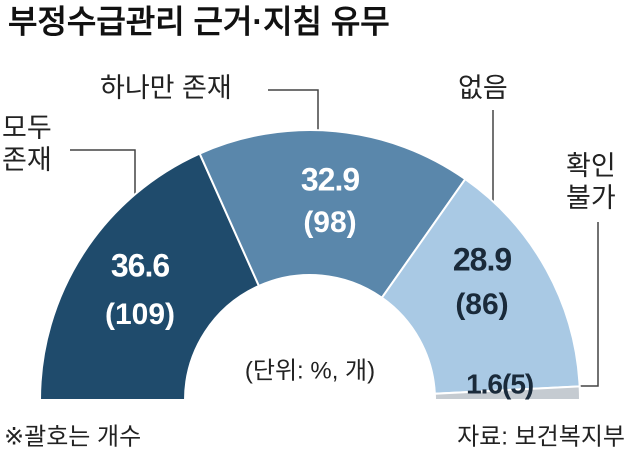 The height and width of the screenshot is (457, 629). What do you see at coordinates (199, 21) in the screenshot?
I see `chart-title: 부정수급관리 근거·지침 유무` at bounding box center [199, 21].